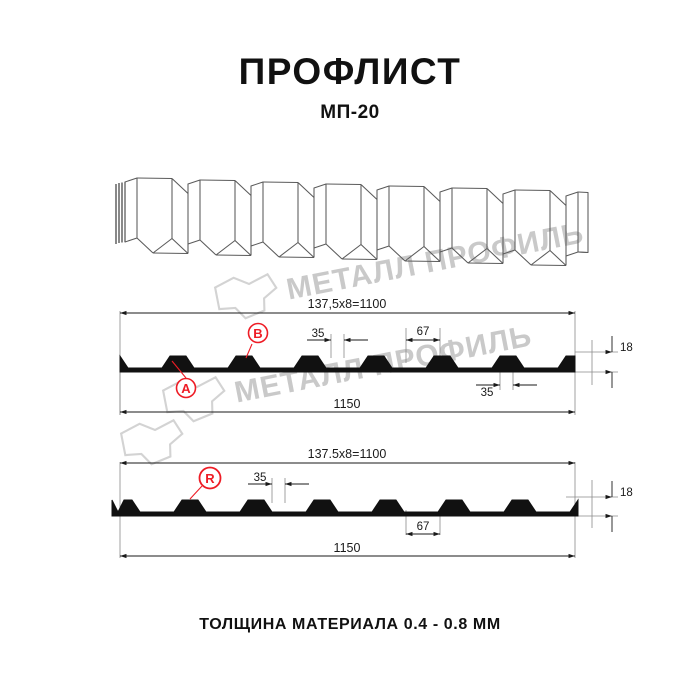 The height and width of the screenshot is (700, 700). What do you see at coordinates (345, 507) in the screenshot?
I see `profile-shape-bottom` at bounding box center [345, 507].